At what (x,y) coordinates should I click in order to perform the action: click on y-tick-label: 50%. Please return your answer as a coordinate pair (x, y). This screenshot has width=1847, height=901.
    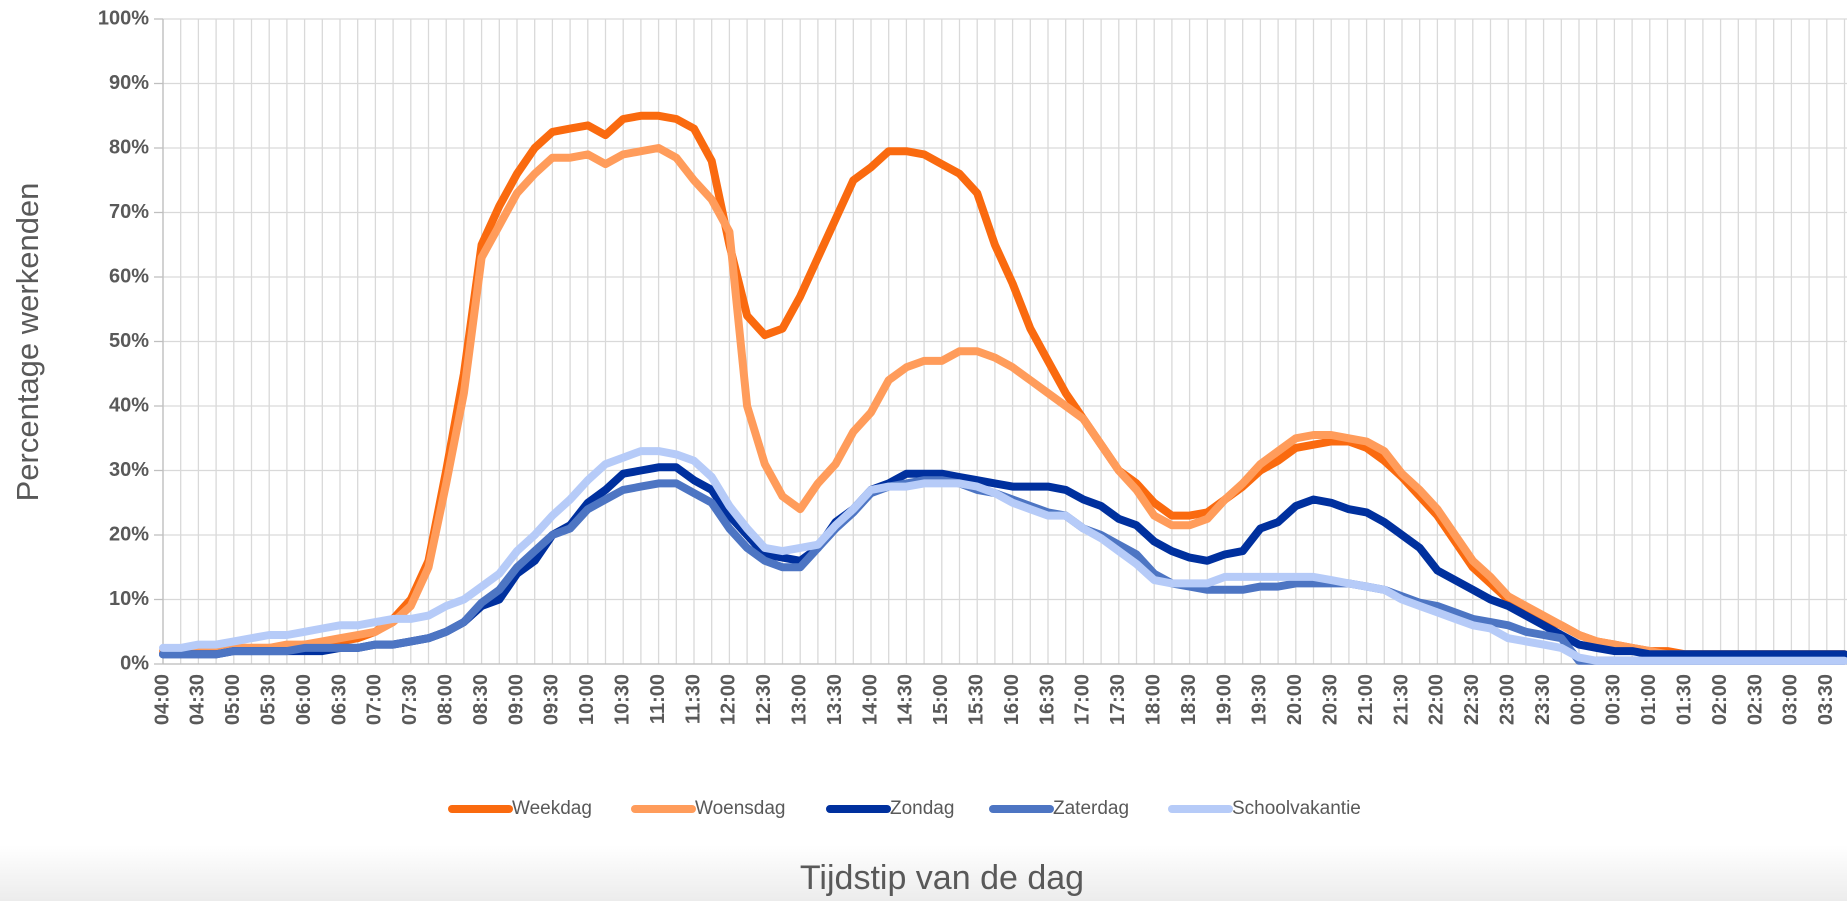
    Looking at the image, I should click on (129, 341).